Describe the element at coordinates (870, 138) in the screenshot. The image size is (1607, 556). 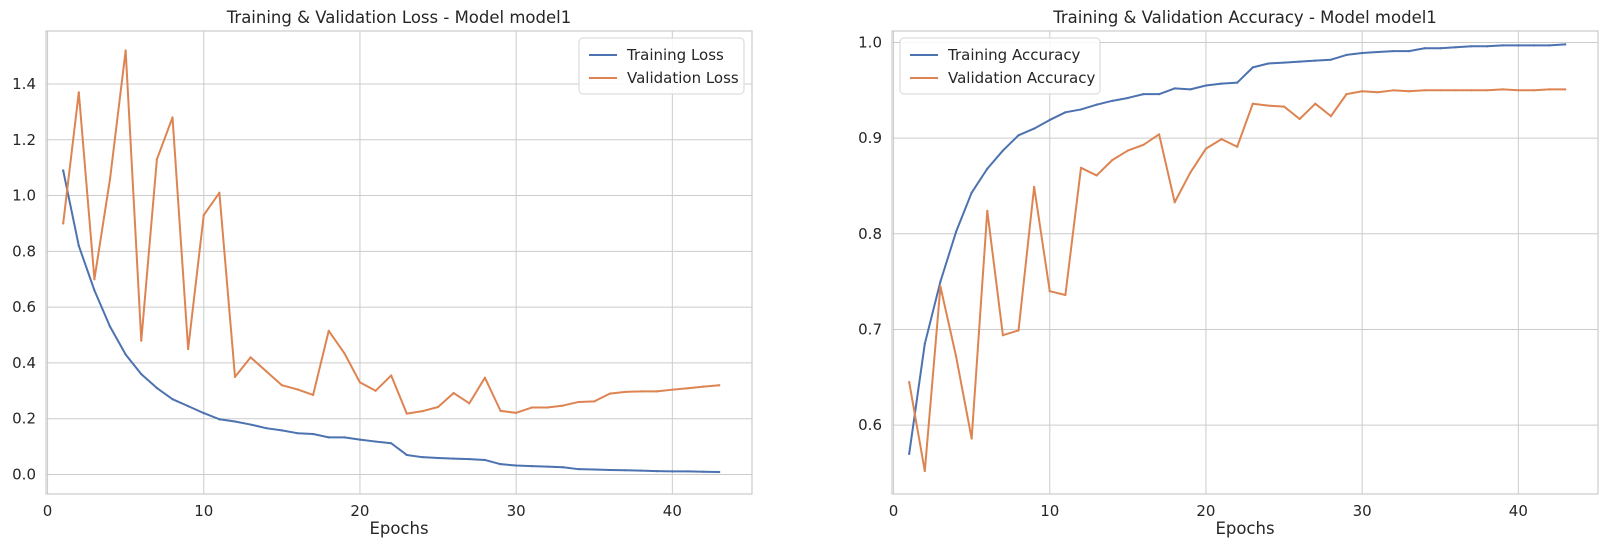
I see `y-tick-label: 0.9` at that location.